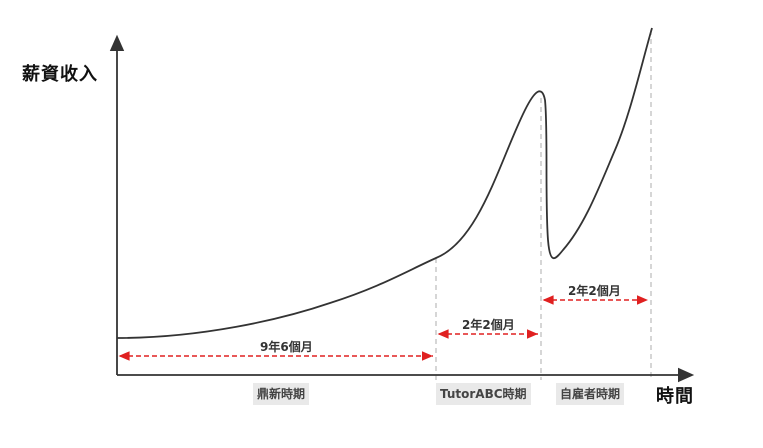 This screenshot has height=448, width=763. Describe the element at coordinates (286, 347) in the screenshot. I see `duration-label-1: 9年6個月` at that location.